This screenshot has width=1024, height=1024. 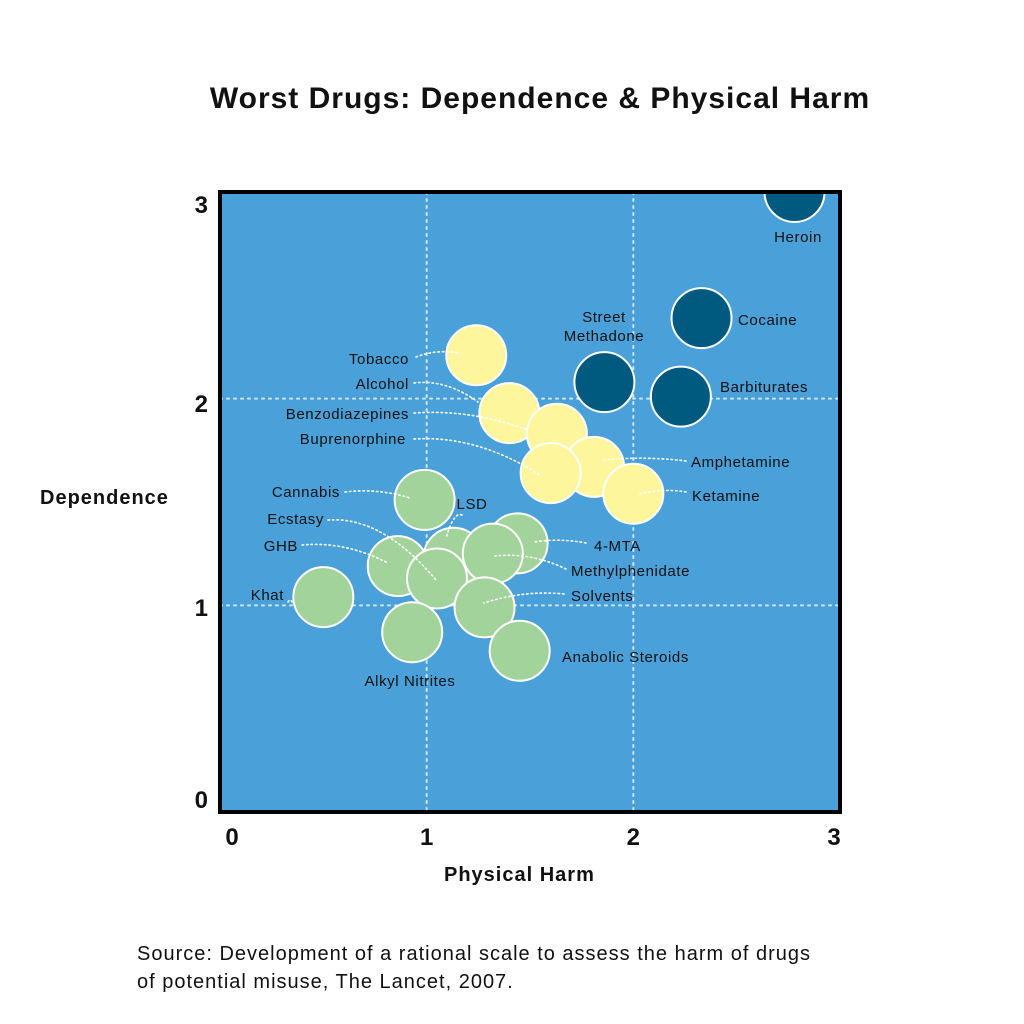 What do you see at coordinates (492, 553) in the screenshot?
I see `bubble-methylphenidate` at bounding box center [492, 553].